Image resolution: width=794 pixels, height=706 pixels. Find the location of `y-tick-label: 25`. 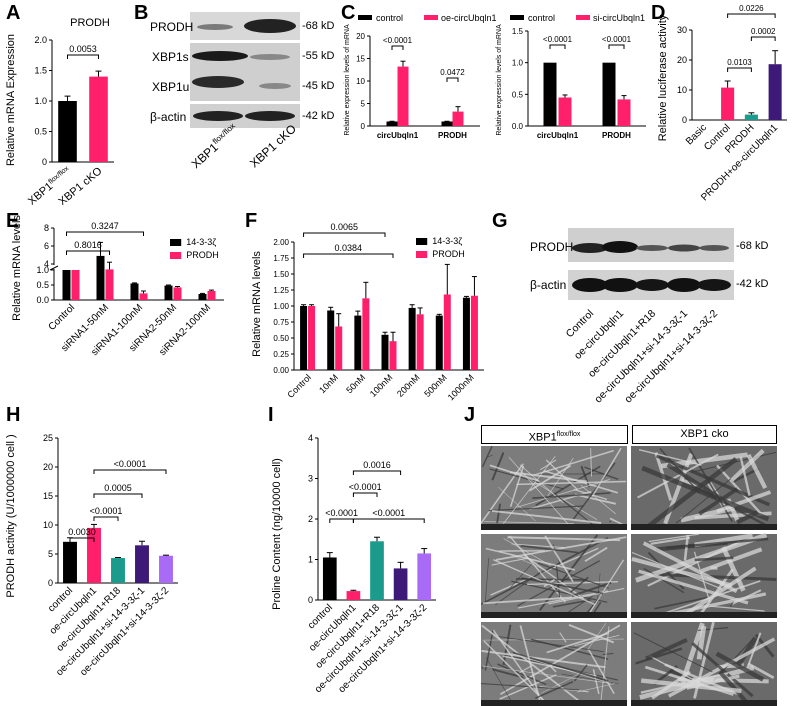

y-tick-label: 25 is located at coordinates (48, 438).